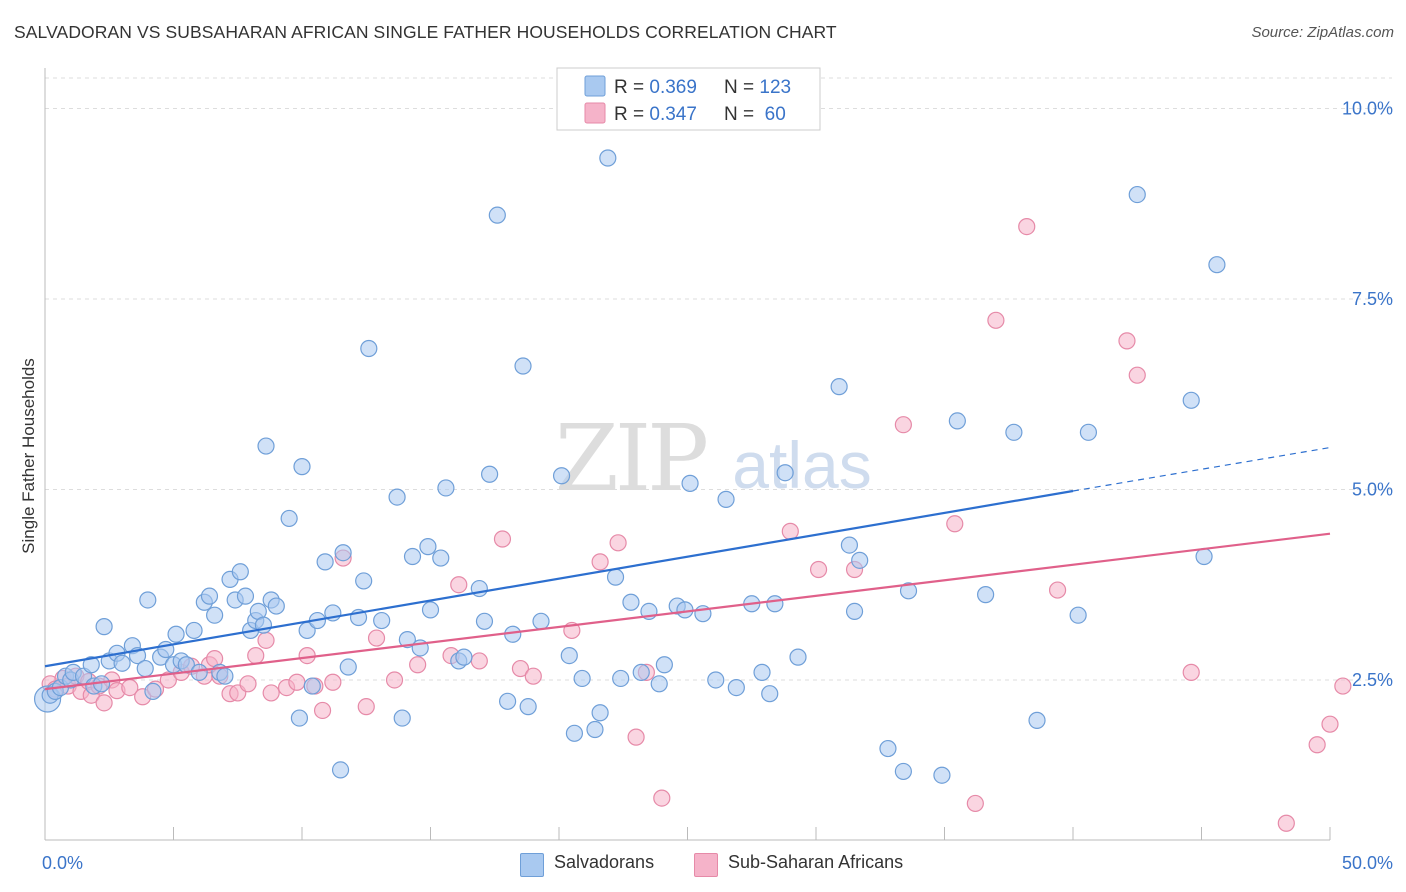  Describe the element at coordinates (775, 87) in the screenshot. I see `legend-n-value: 123` at that location.